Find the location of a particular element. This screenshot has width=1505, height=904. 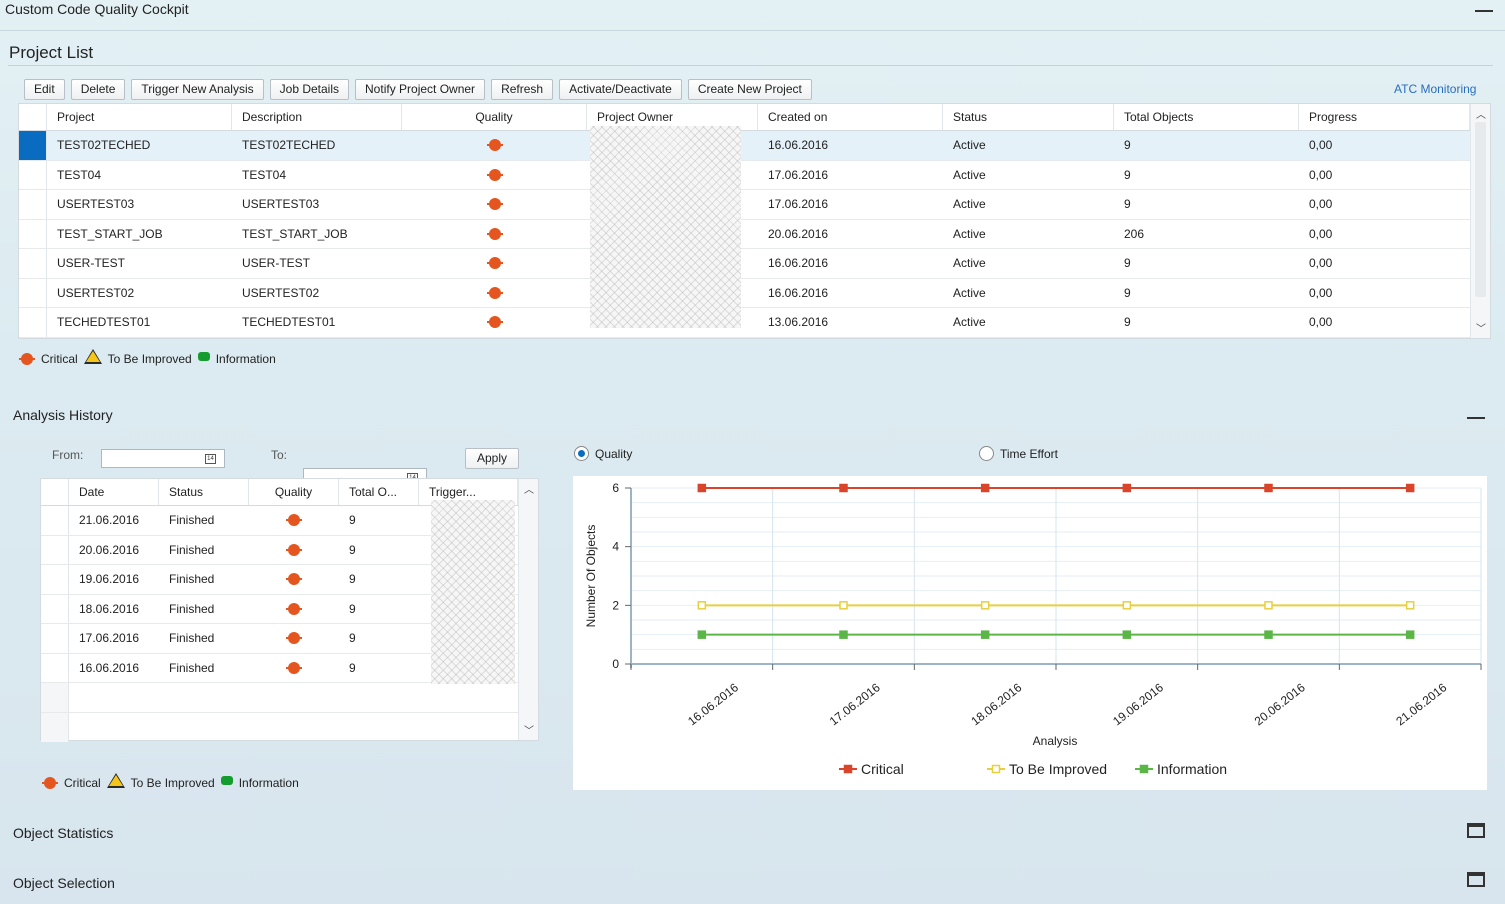

description-cell: TEST04 is located at coordinates (264, 174).